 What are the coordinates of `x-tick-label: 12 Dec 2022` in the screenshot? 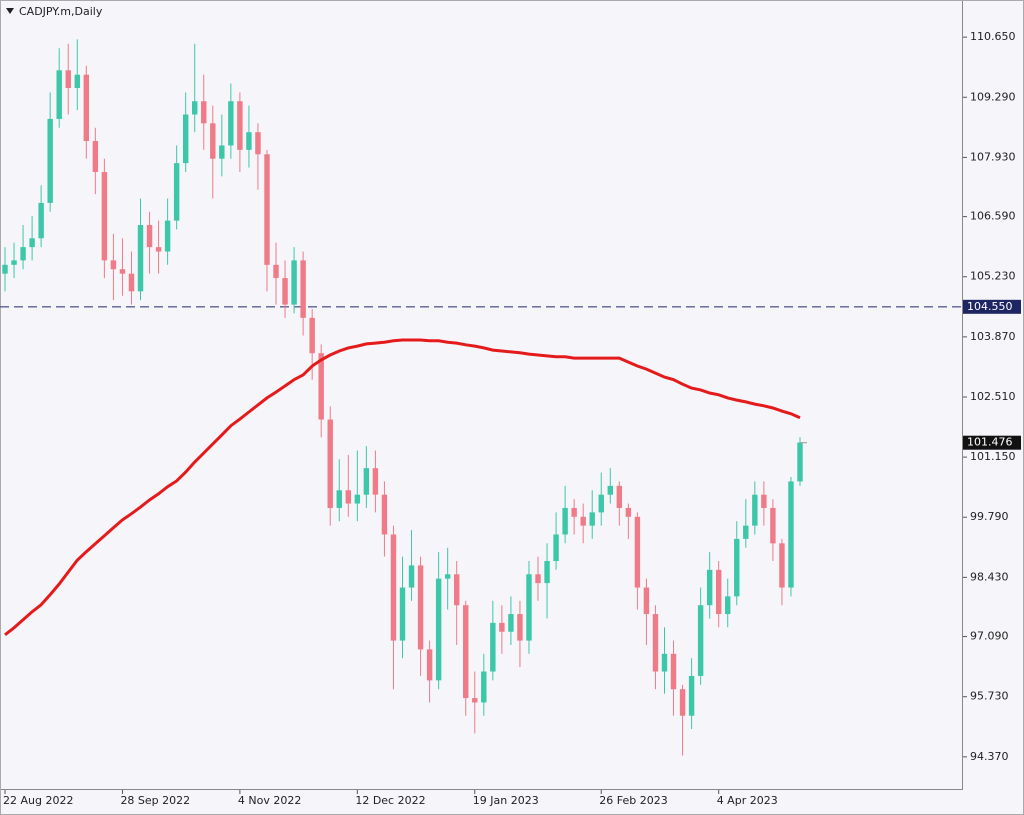 It's located at (390, 800).